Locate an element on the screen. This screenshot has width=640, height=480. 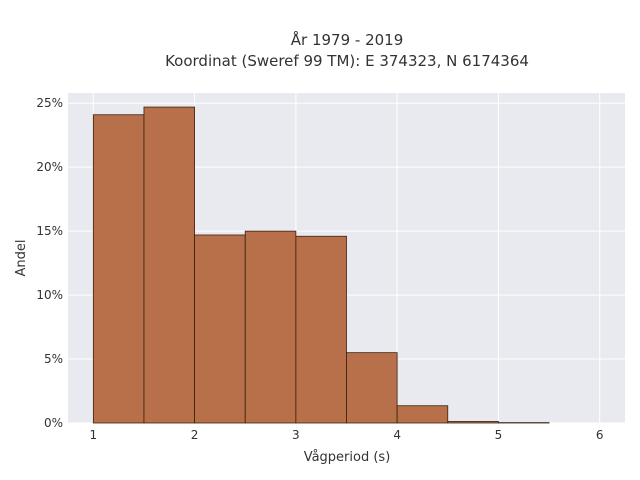
y-tick-labels: 0% 5% 10% 15% 20% 25% is located at coordinates (49, 263).